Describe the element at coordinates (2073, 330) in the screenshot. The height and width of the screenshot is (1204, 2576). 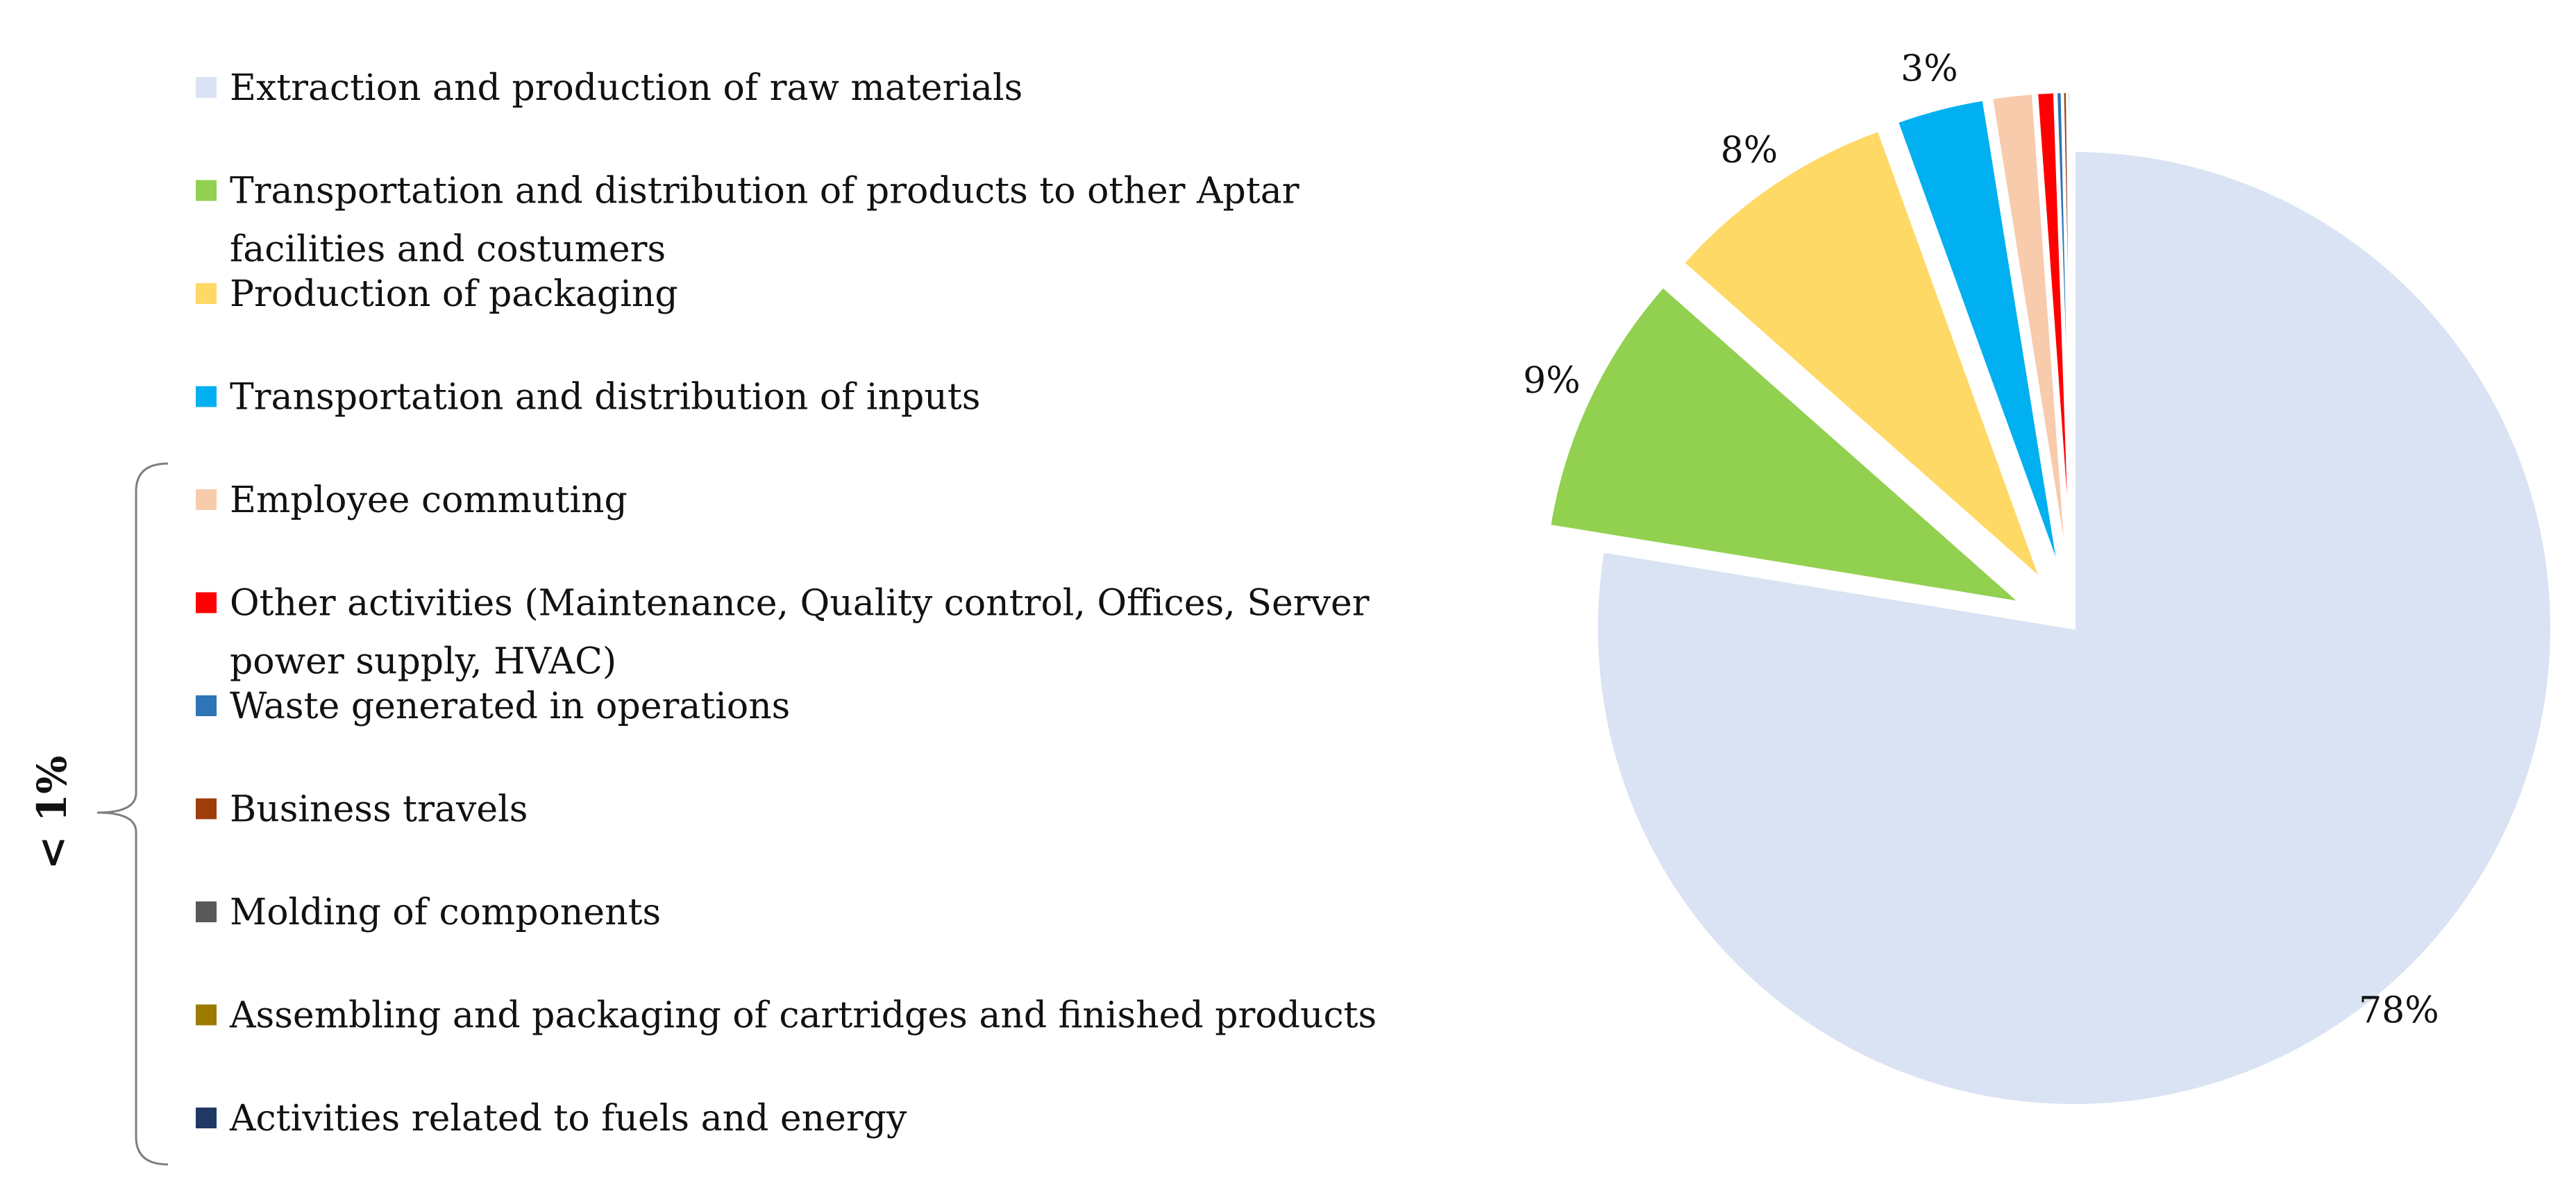
I see `pie-slice-activities-related-to-fuels-and-energy` at that location.